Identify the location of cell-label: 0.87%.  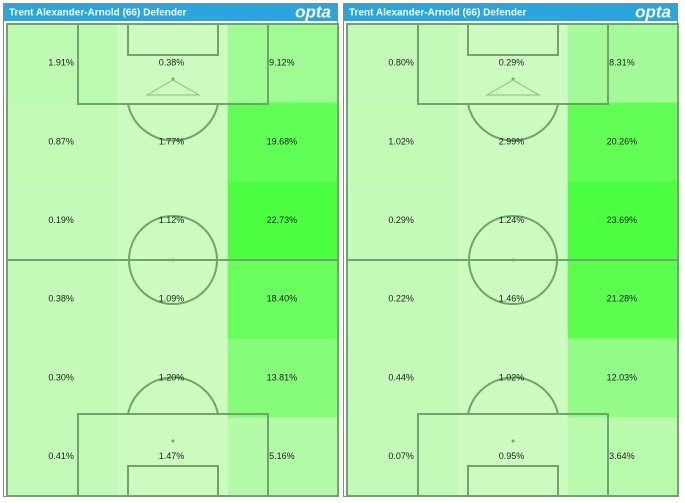
(61, 141).